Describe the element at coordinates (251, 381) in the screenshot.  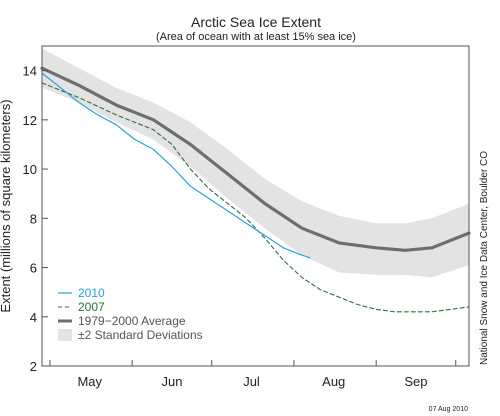
I see `x-tick-label: Jul` at that location.